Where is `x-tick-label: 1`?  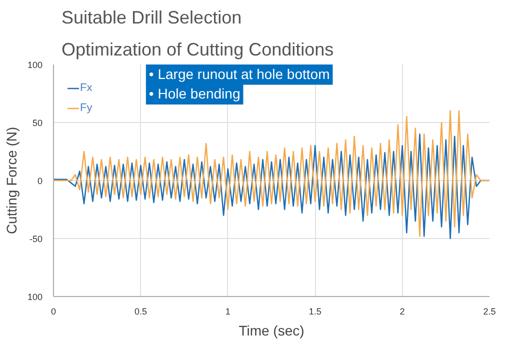 x-tick-label: 1 is located at coordinates (227, 311).